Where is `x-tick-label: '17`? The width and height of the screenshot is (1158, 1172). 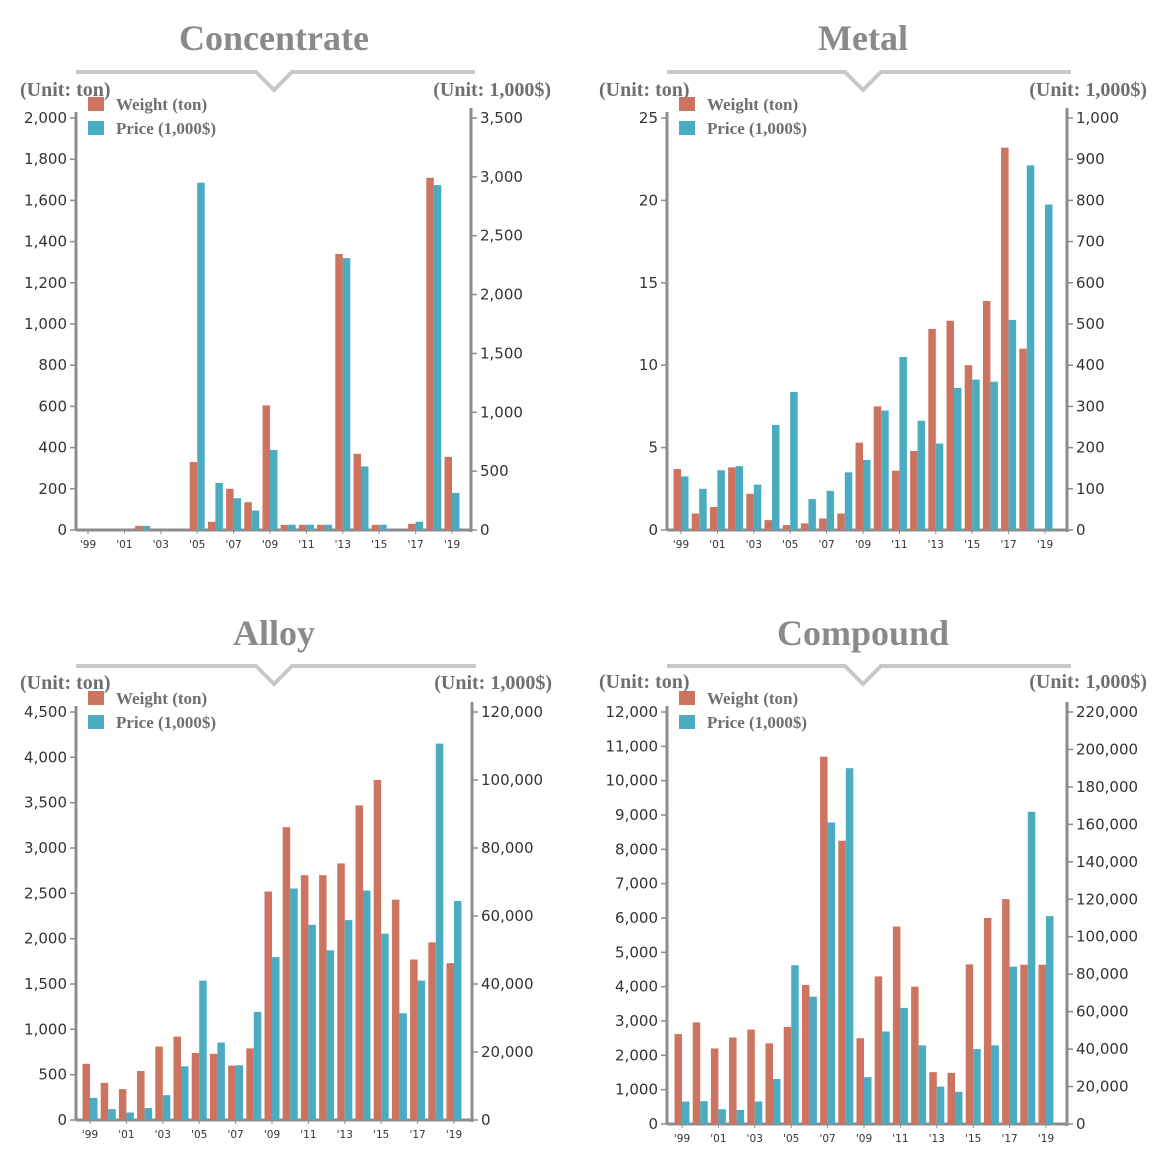 x-tick-label: '17 is located at coordinates (1009, 1139).